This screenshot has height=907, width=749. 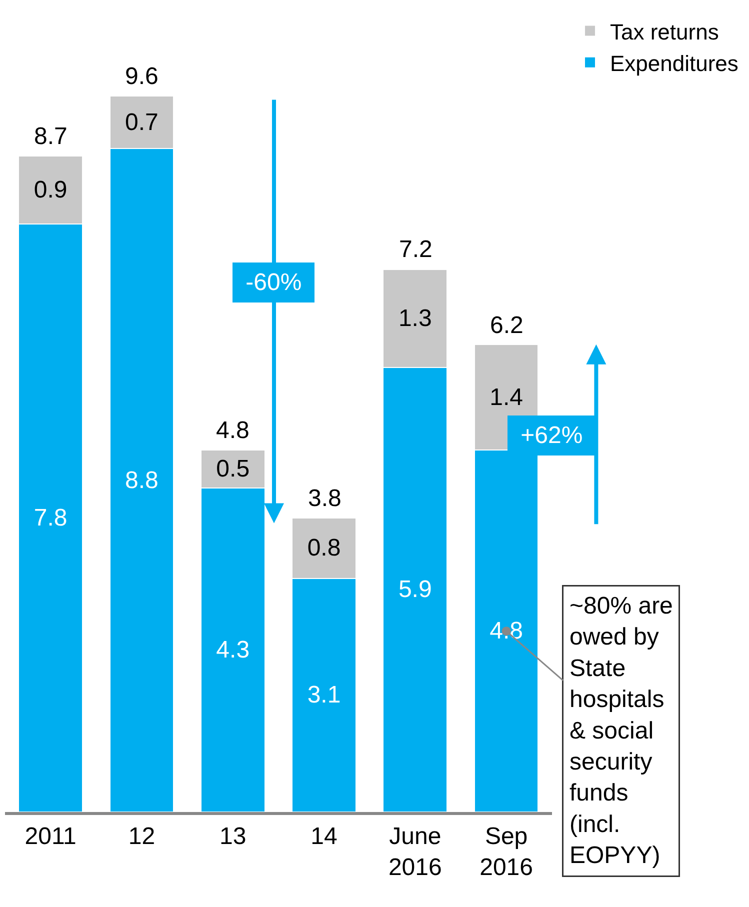 I want to click on x-tick-label: Sep 2016, so click(x=506, y=851).